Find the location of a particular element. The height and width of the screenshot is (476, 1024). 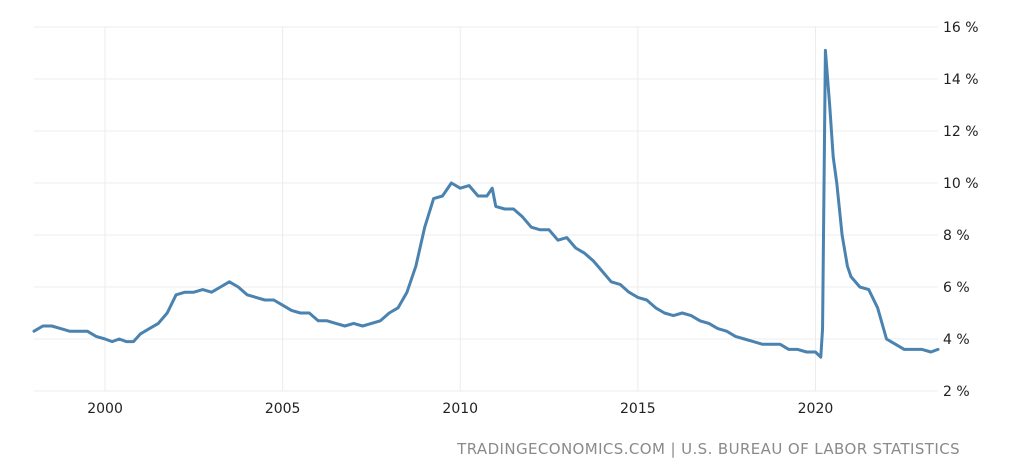

y-tick-label-14: 14 % is located at coordinates (961, 80).